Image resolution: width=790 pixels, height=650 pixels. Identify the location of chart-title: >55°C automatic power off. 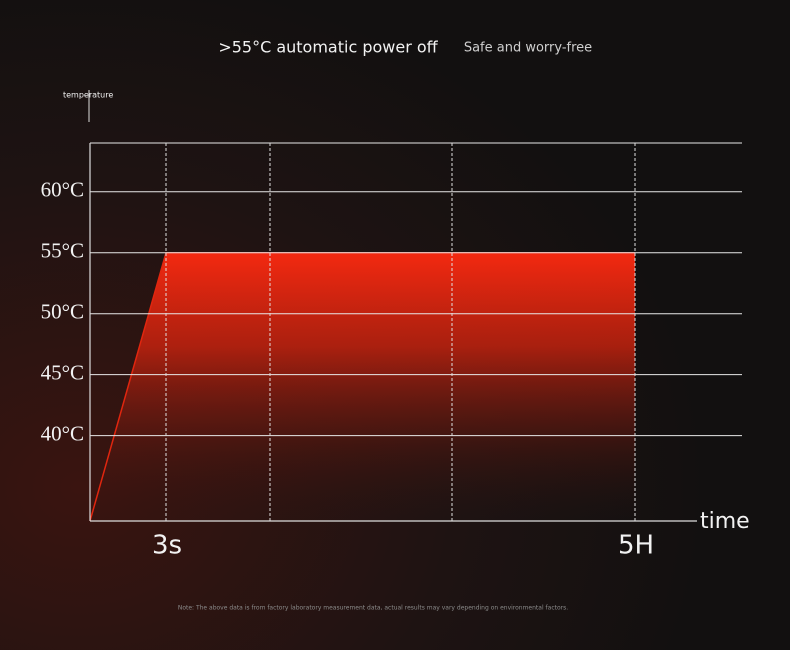
(328, 47).